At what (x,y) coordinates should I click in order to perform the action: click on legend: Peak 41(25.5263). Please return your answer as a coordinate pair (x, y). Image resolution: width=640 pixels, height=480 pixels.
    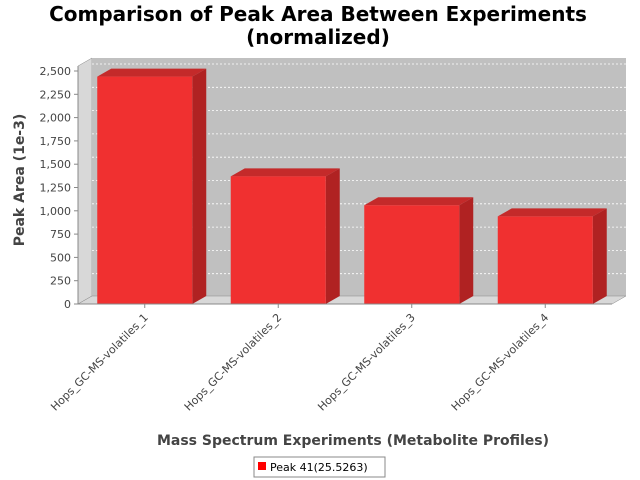
    Looking at the image, I should click on (319, 467).